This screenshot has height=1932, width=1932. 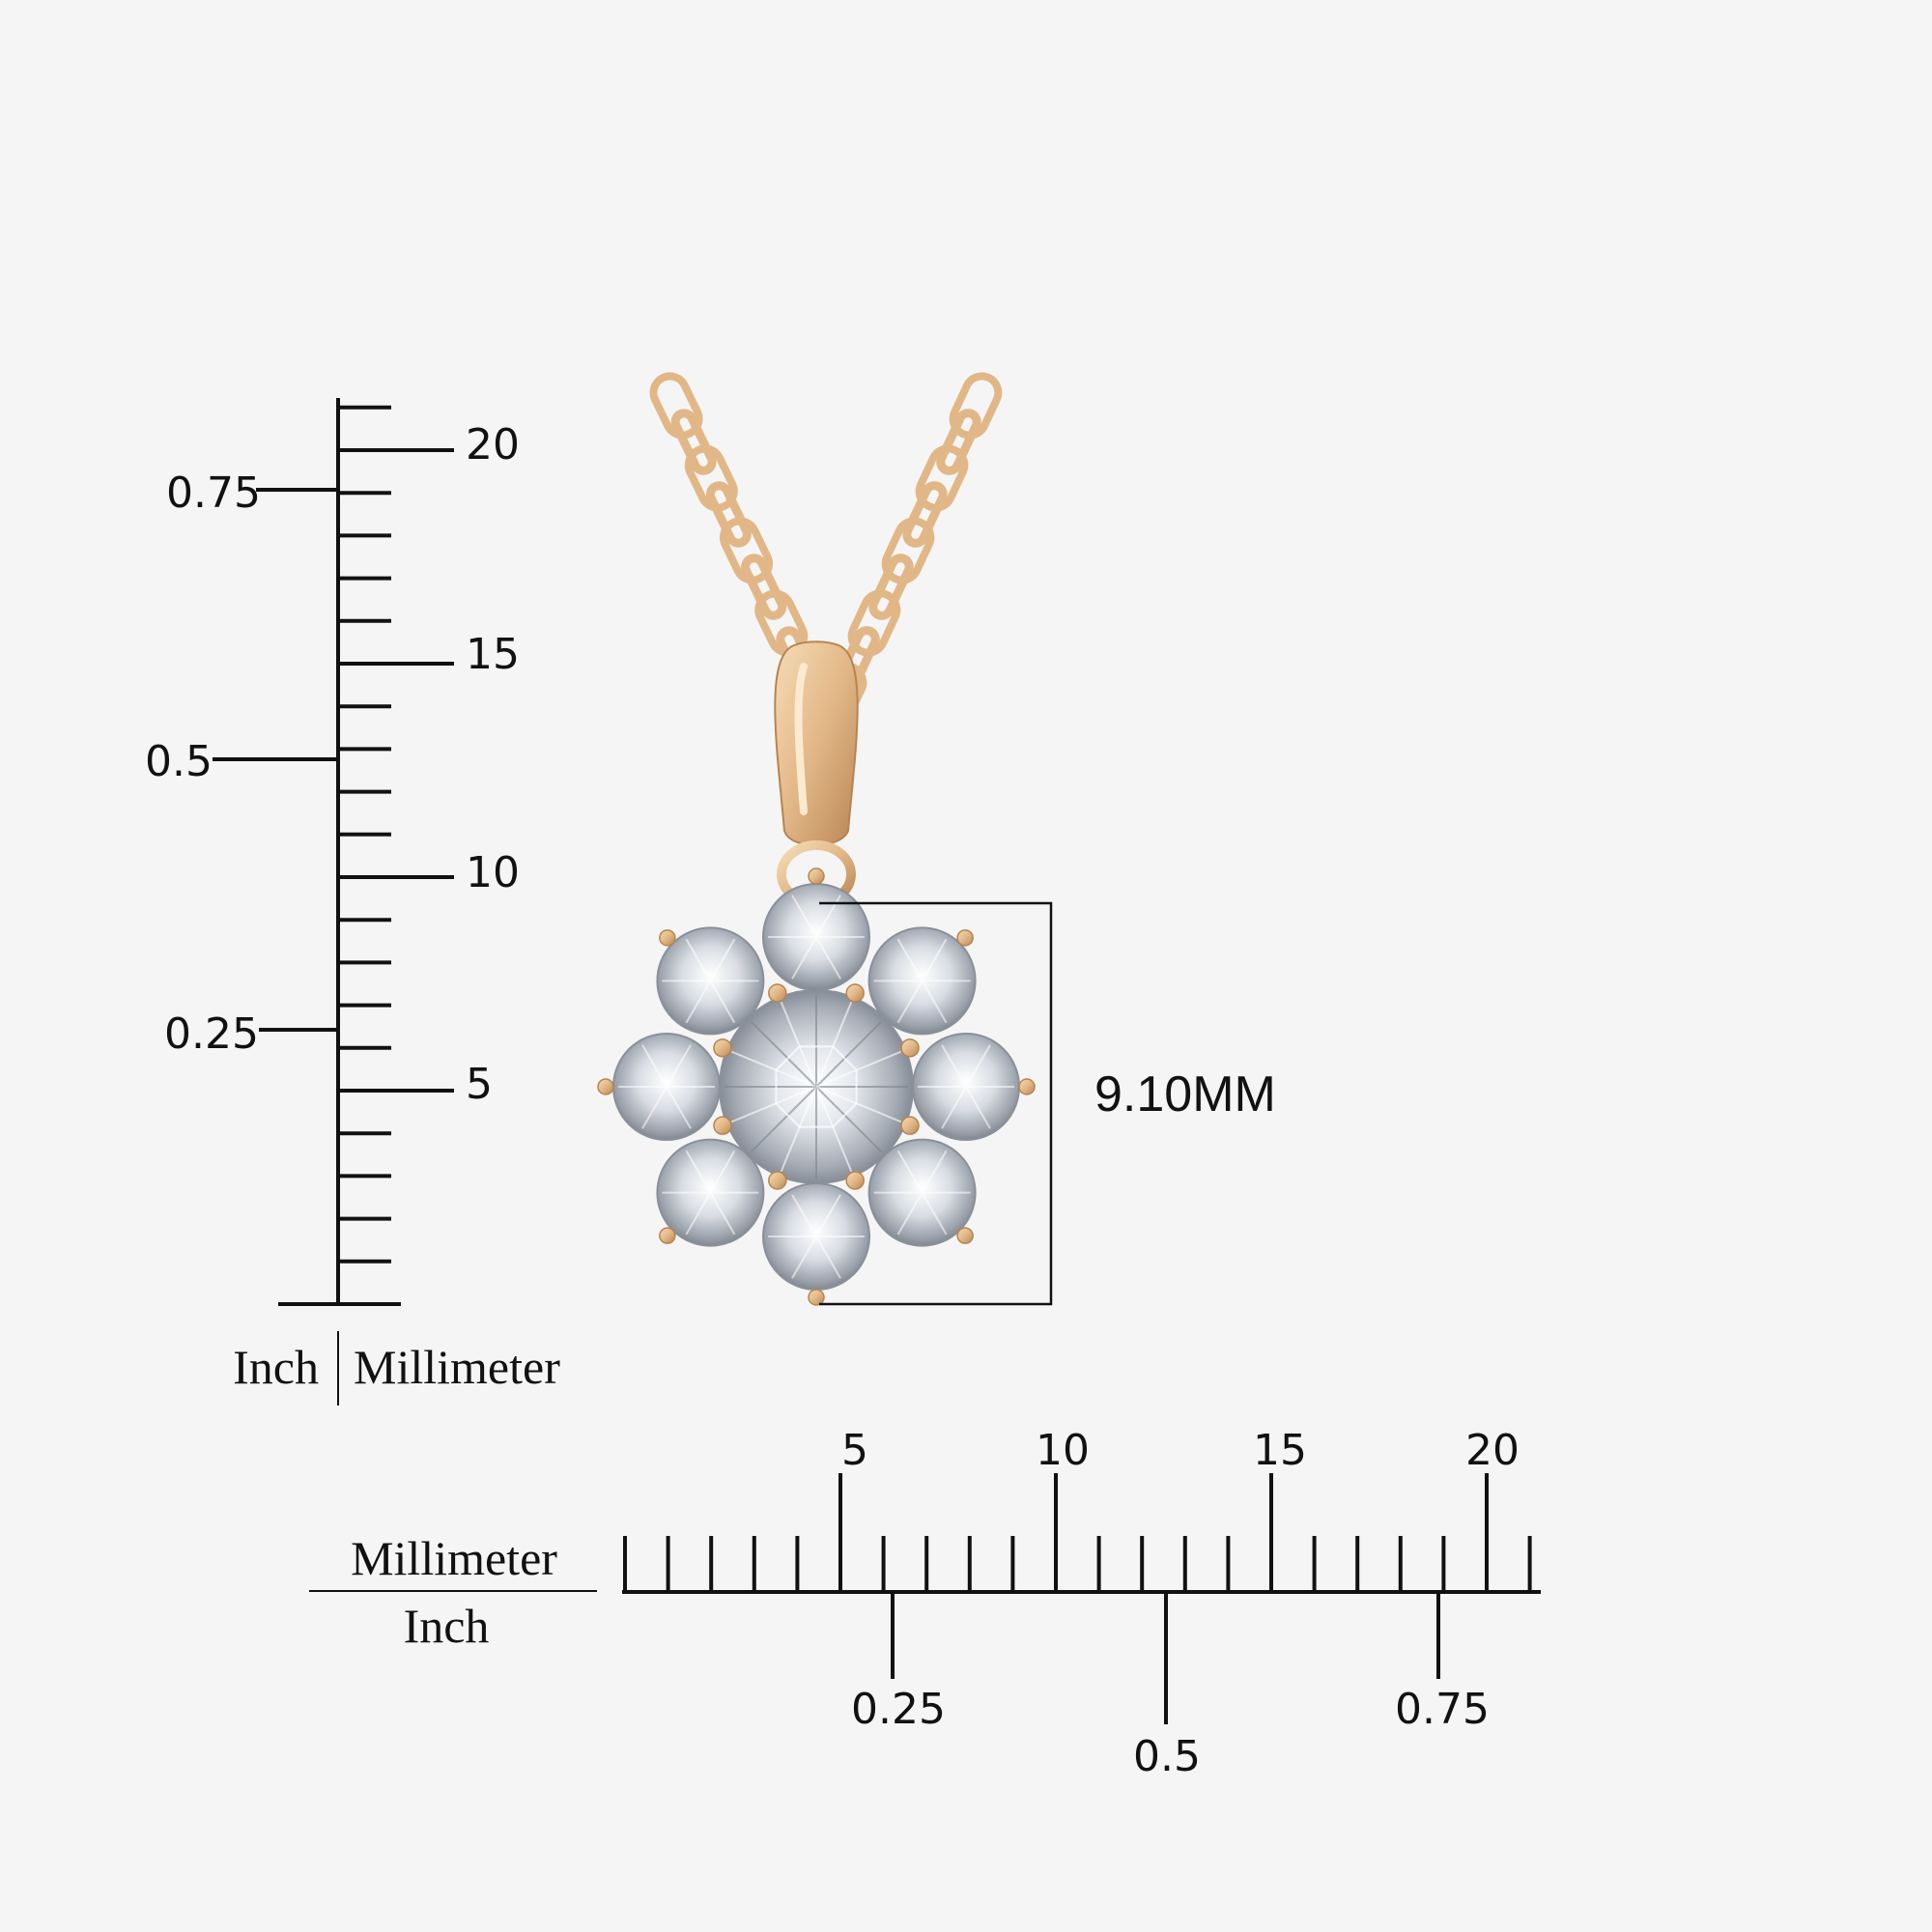 What do you see at coordinates (816, 774) in the screenshot?
I see `pendant-bail` at bounding box center [816, 774].